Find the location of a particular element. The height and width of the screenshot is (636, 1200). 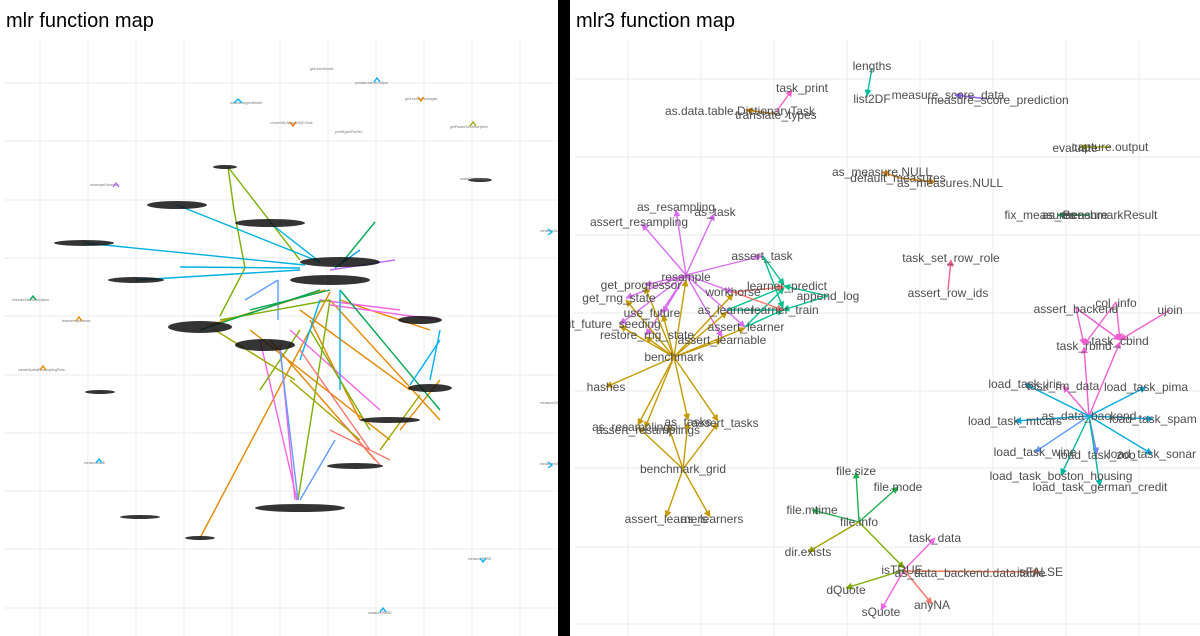

svg-text: evaluate is located at coordinates (1075, 148).